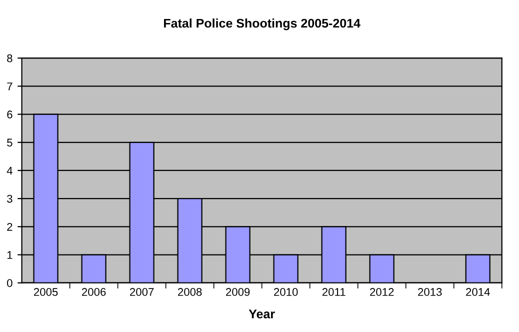  Describe the element at coordinates (9, 170) in the screenshot. I see `y-tick-label: 4` at that location.